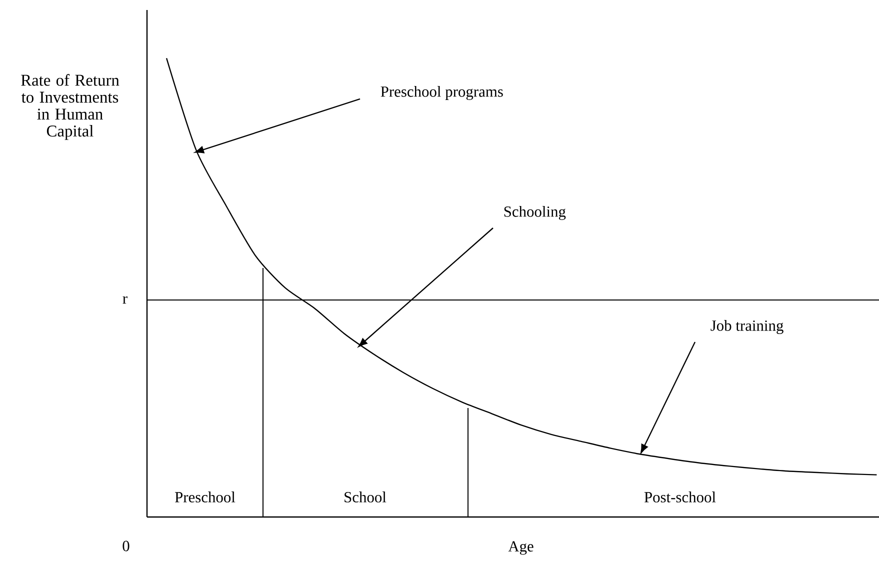  What do you see at coordinates (126, 546) in the screenshot?
I see `text: 0` at bounding box center [126, 546].